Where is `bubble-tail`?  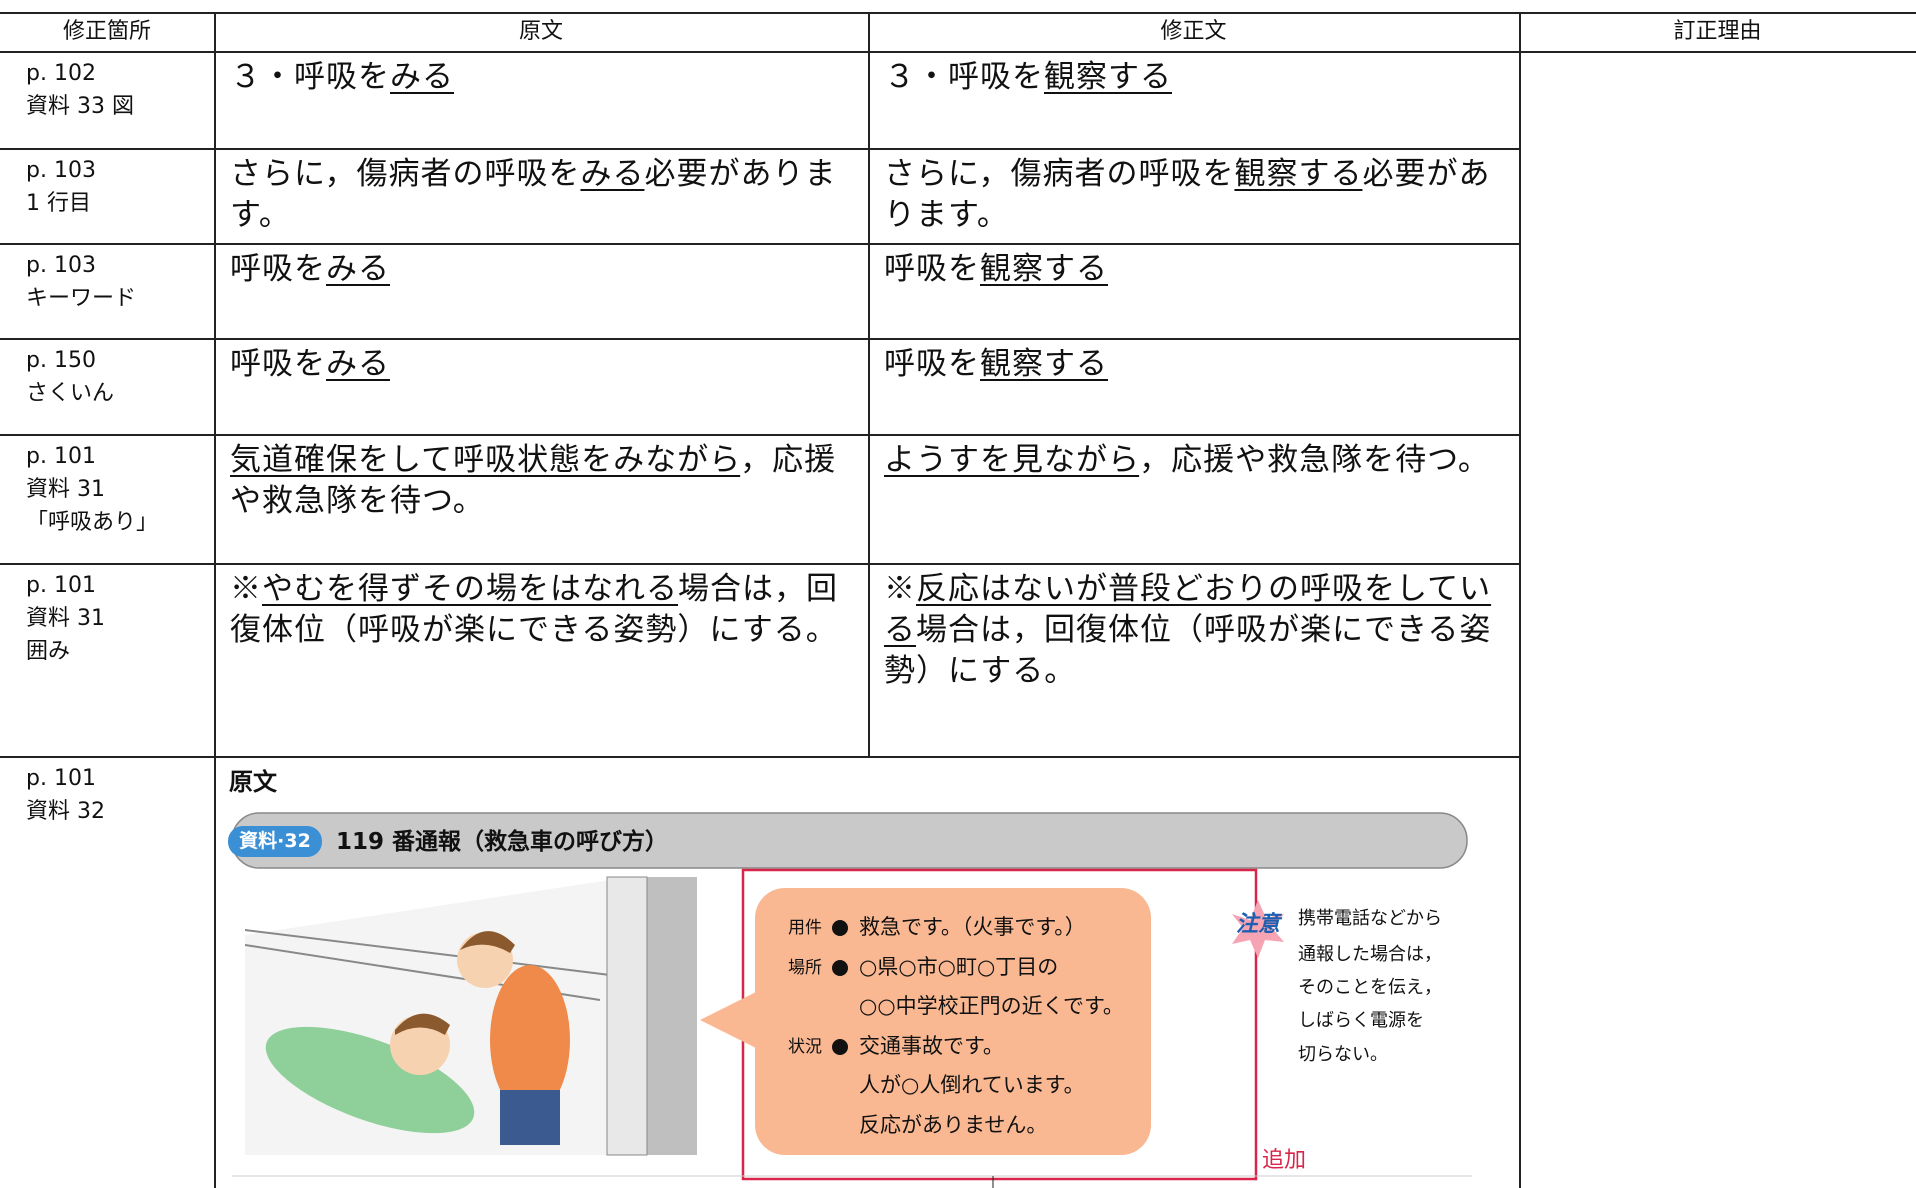 bubble-tail is located at coordinates (735, 1020).